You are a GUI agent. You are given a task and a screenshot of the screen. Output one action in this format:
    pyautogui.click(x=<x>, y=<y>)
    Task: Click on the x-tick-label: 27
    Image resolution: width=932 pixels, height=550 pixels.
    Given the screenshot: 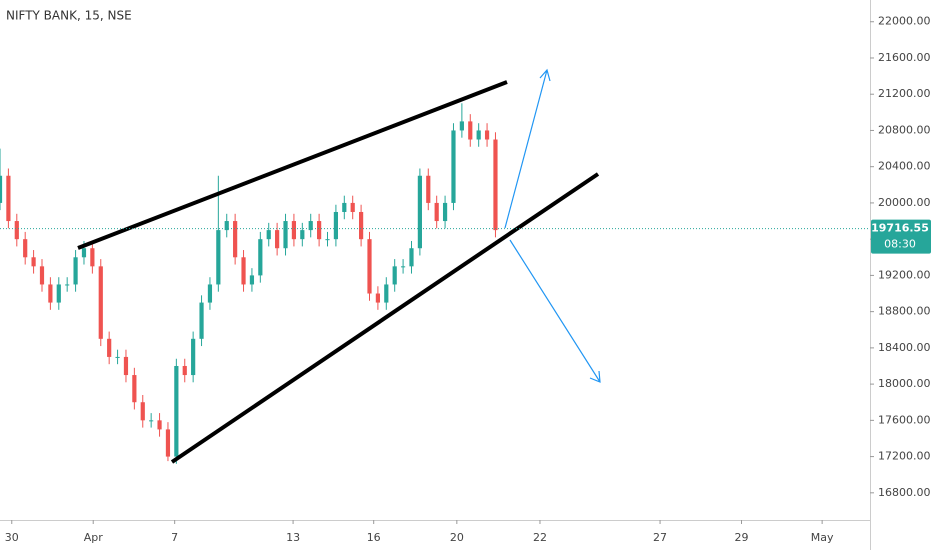 What is the action you would take?
    pyautogui.click(x=660, y=537)
    